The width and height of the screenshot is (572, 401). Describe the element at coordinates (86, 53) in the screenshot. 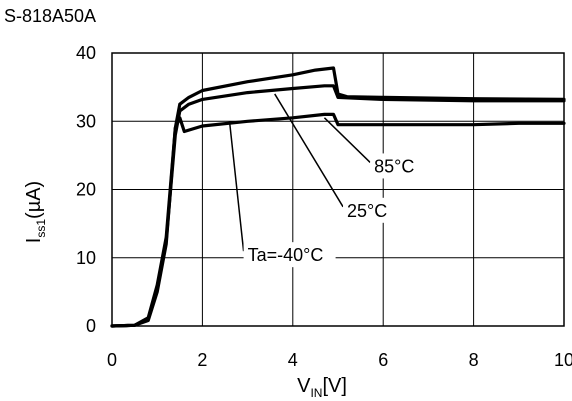

I see `y-tick-label: 40` at that location.